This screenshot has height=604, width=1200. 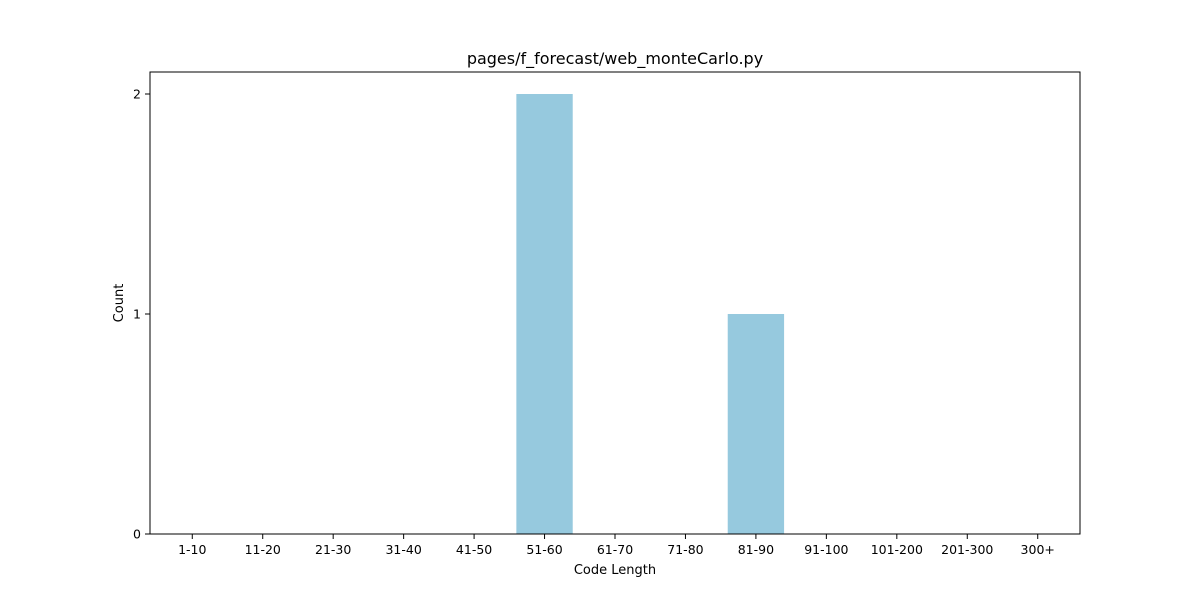 I want to click on x-tick-label: 41-50, so click(x=474, y=549).